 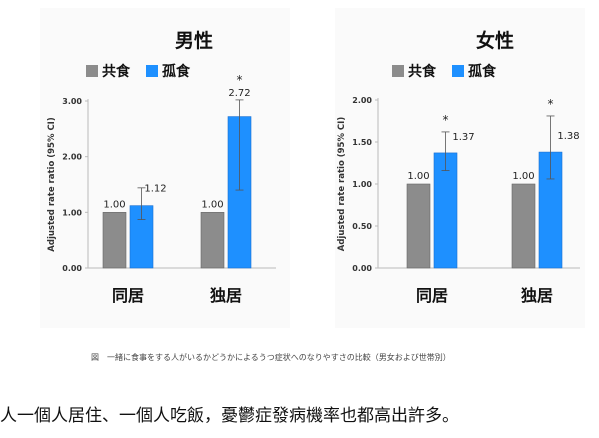 I want to click on male-legend-label-1: 孤食, so click(x=176, y=71).